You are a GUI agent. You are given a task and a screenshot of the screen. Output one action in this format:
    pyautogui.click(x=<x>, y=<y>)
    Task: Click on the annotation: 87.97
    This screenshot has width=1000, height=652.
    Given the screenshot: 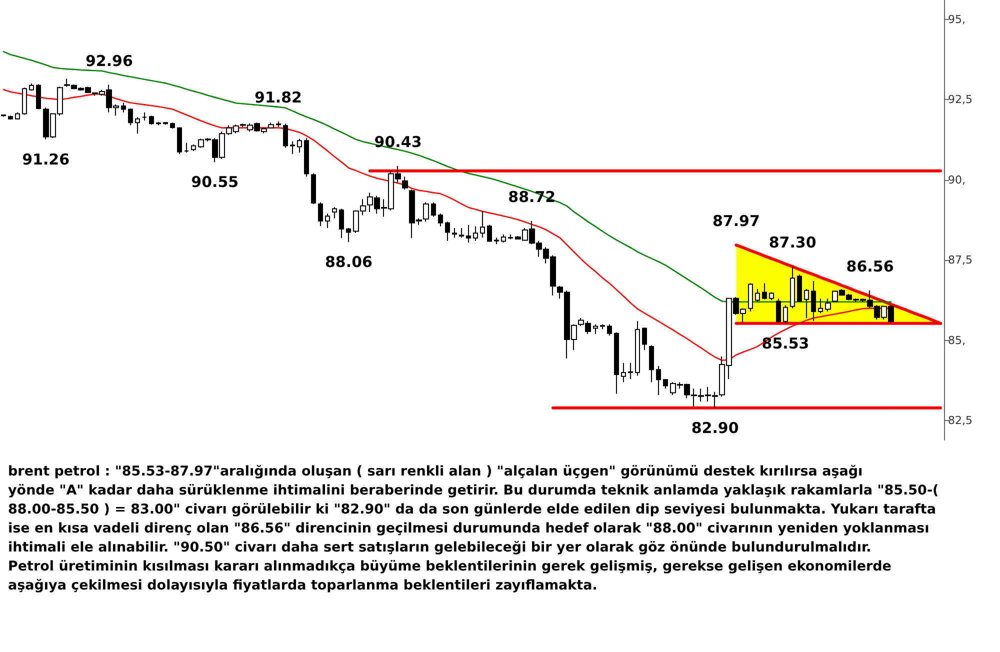 What is the action you would take?
    pyautogui.click(x=736, y=221)
    